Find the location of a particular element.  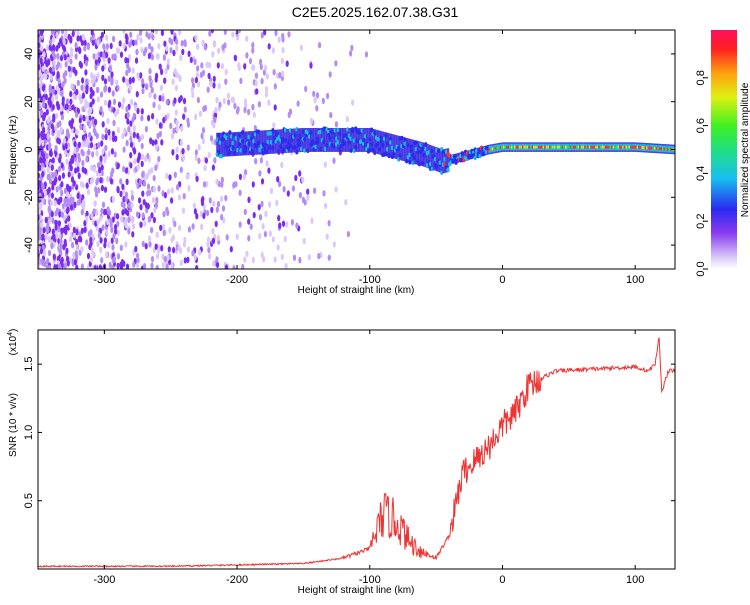

y-tick-label: -20 is located at coordinates (29, 197).